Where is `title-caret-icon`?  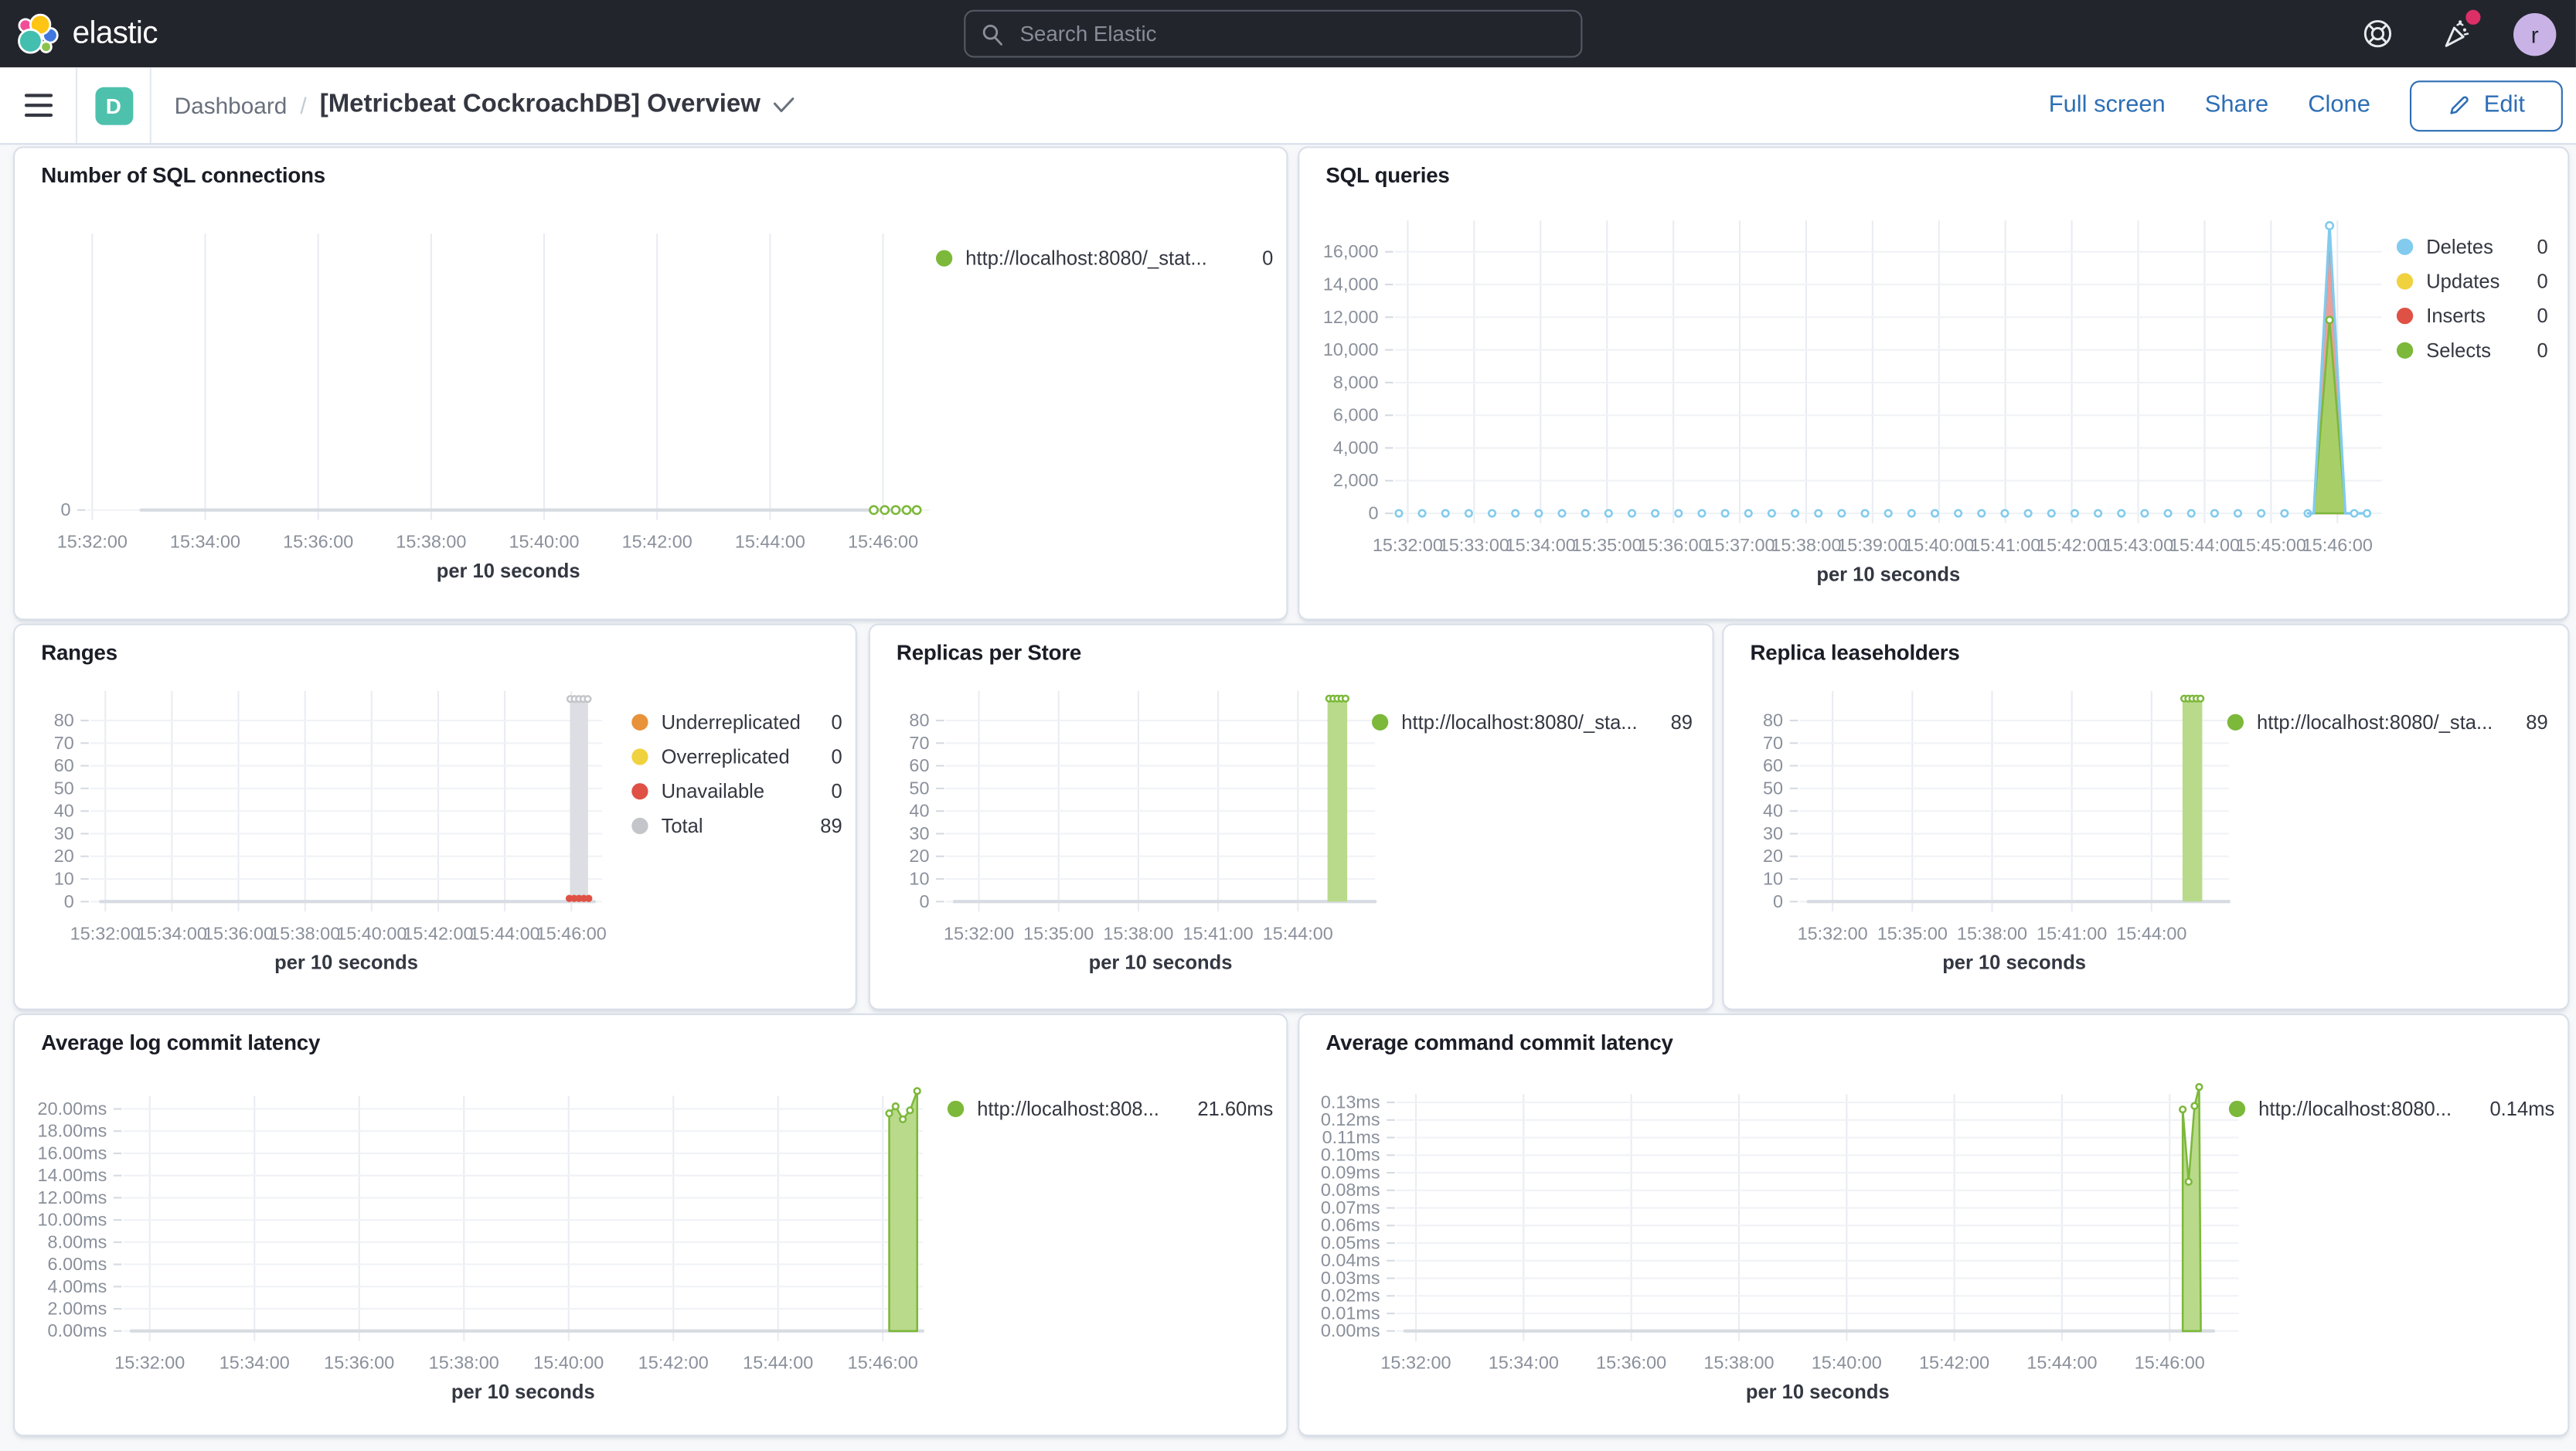 title-caret-icon is located at coordinates (784, 105).